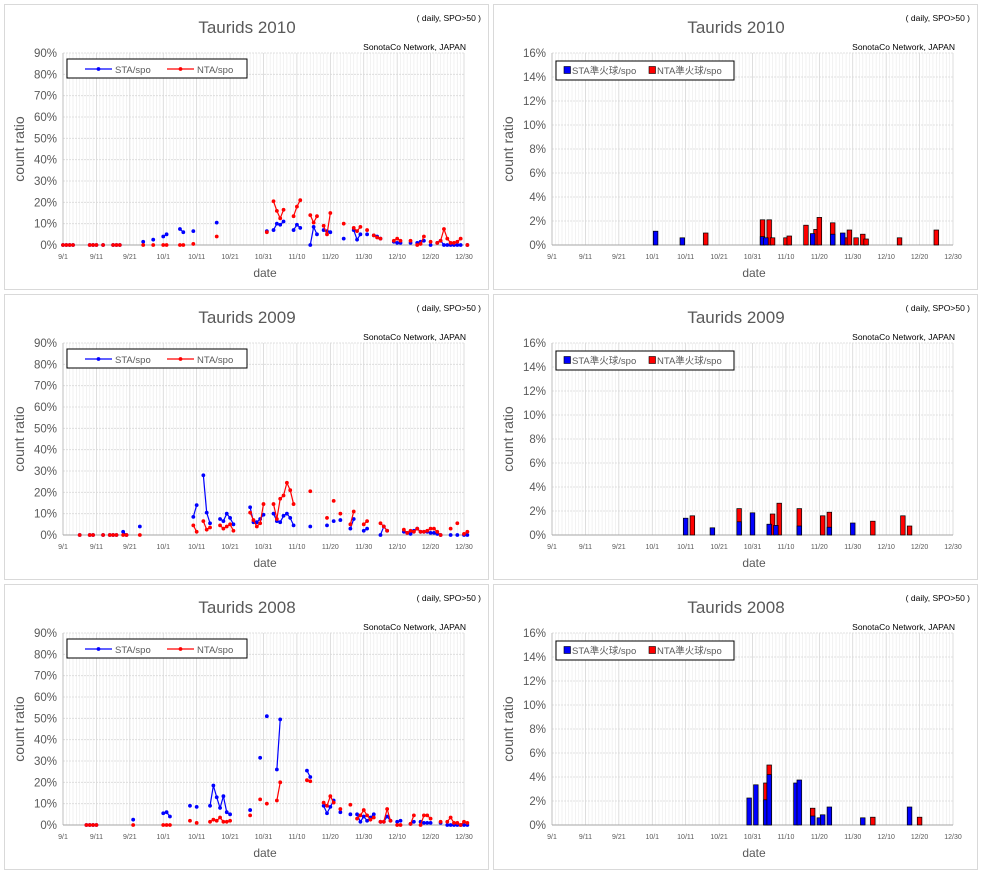 The image size is (983, 874). What do you see at coordinates (749, 238) in the screenshot?
I see `series-staspo` at bounding box center [749, 238].